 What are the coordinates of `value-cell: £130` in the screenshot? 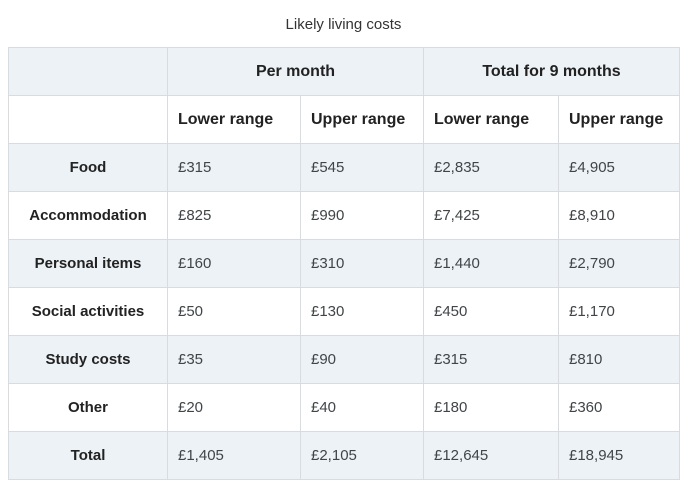 It's located at (362, 311).